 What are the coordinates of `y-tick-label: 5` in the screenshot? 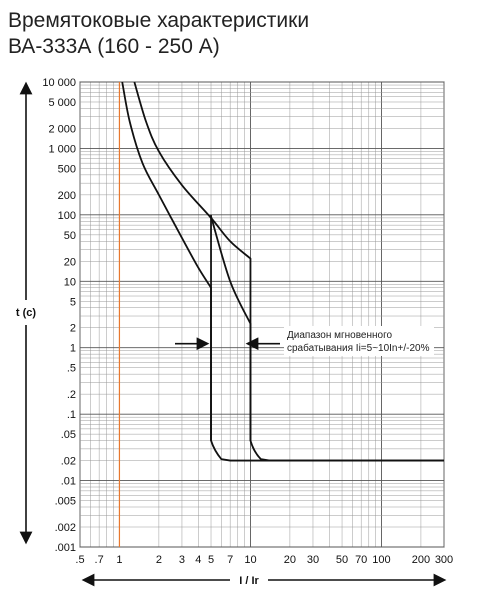 It's located at (73, 302).